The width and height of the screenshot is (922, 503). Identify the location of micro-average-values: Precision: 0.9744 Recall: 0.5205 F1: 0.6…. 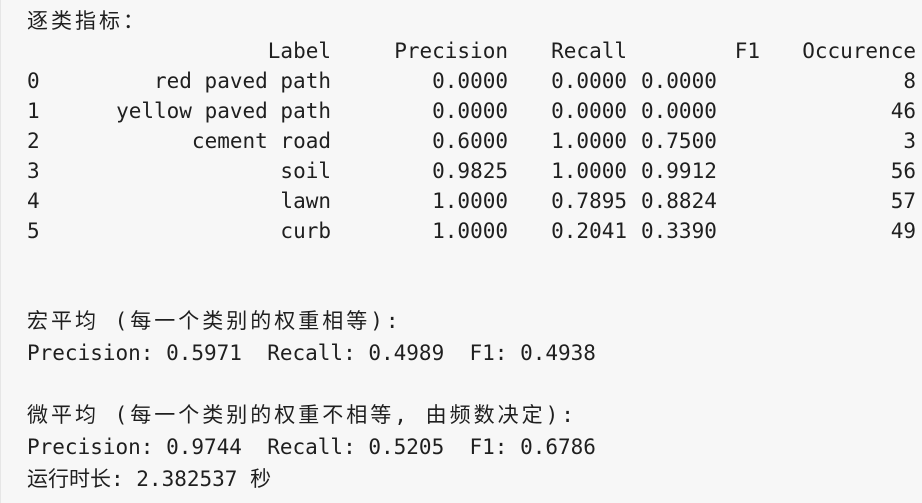
(311, 447).